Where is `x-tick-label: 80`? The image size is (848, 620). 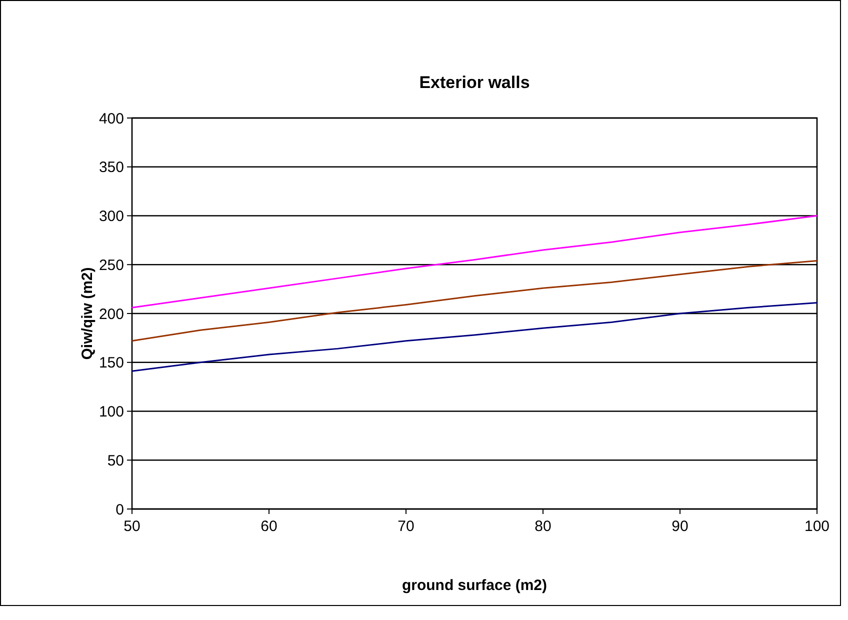 x-tick-label: 80 is located at coordinates (543, 526).